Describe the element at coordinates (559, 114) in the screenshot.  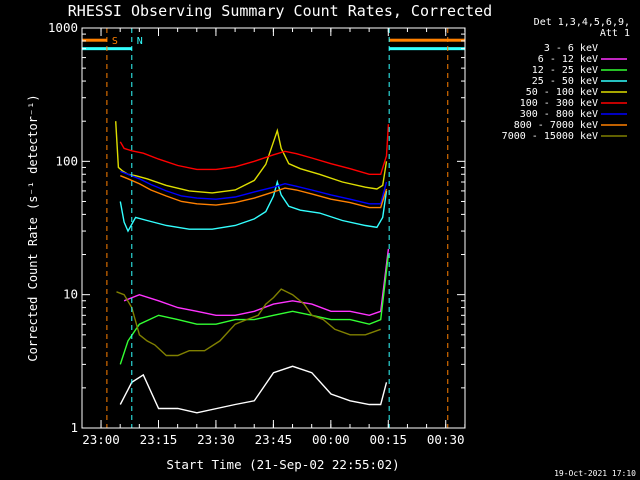
I see `legend-label-7: 300 - 800 keV` at that location.